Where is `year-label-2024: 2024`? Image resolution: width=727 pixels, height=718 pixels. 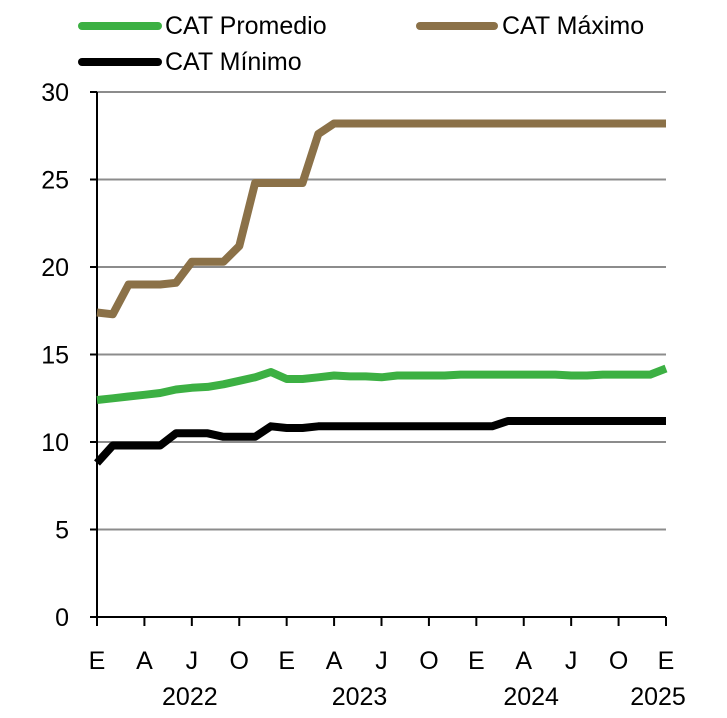 year-label-2024: 2024 is located at coordinates (531, 697).